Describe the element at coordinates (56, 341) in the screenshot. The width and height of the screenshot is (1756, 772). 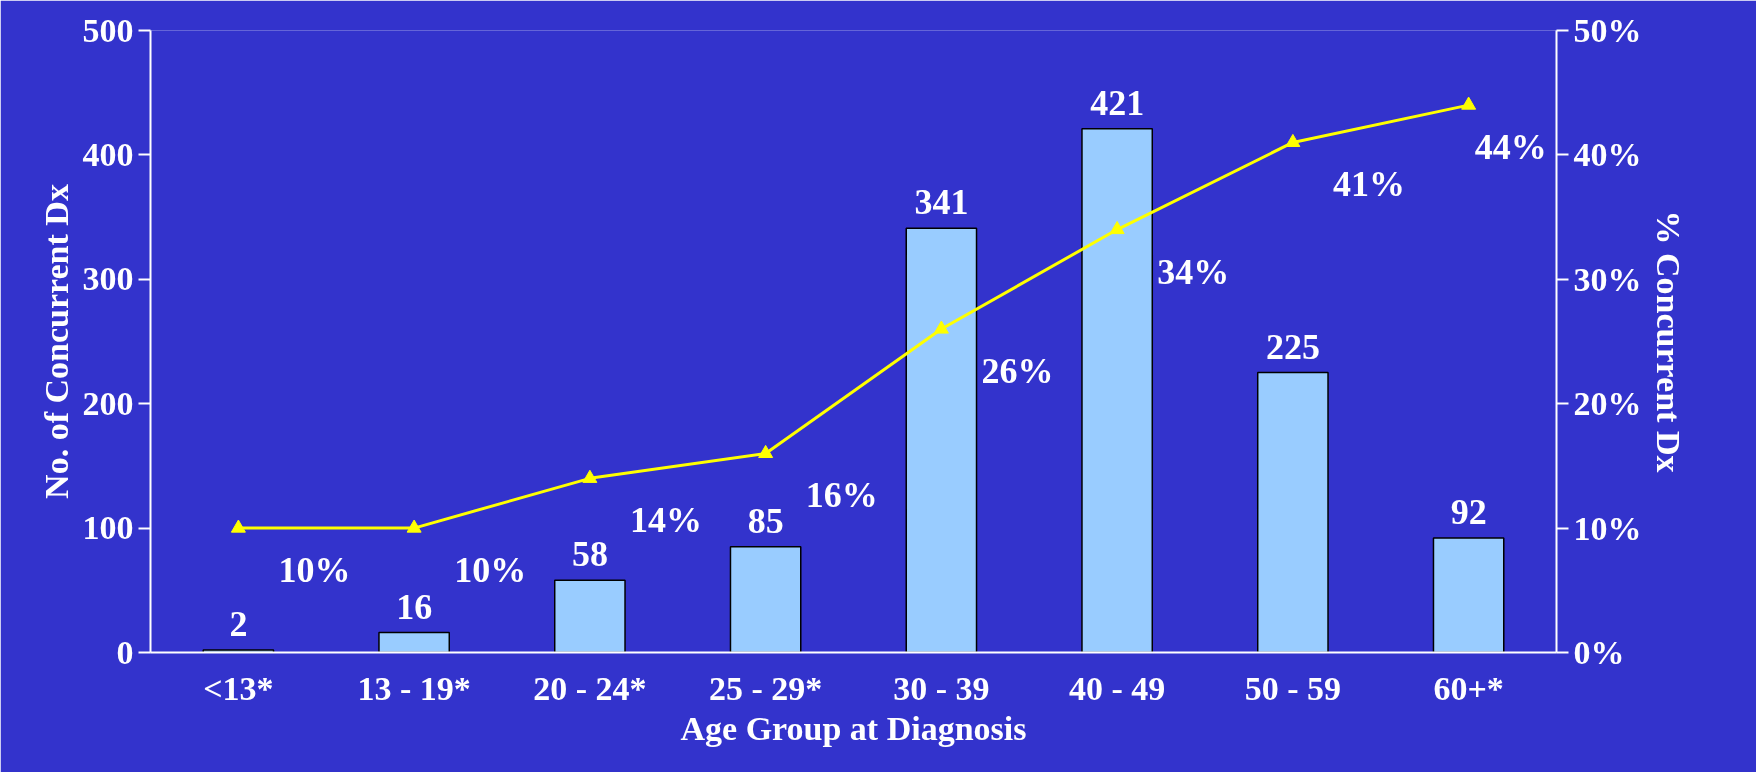
I see `y-axis-title: No. of Concurrent Dx` at that location.